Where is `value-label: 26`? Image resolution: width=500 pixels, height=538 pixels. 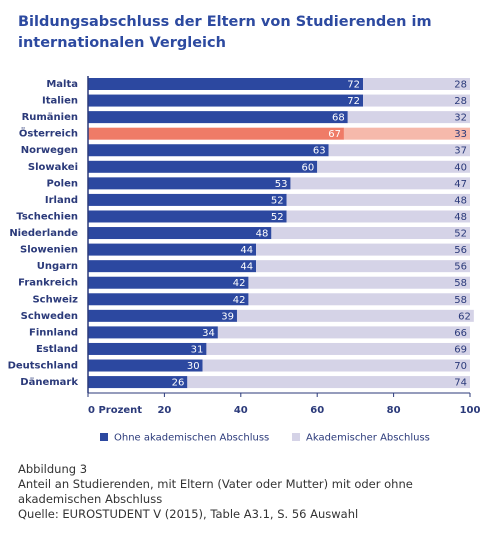 value-label: 26 is located at coordinates (178, 383).